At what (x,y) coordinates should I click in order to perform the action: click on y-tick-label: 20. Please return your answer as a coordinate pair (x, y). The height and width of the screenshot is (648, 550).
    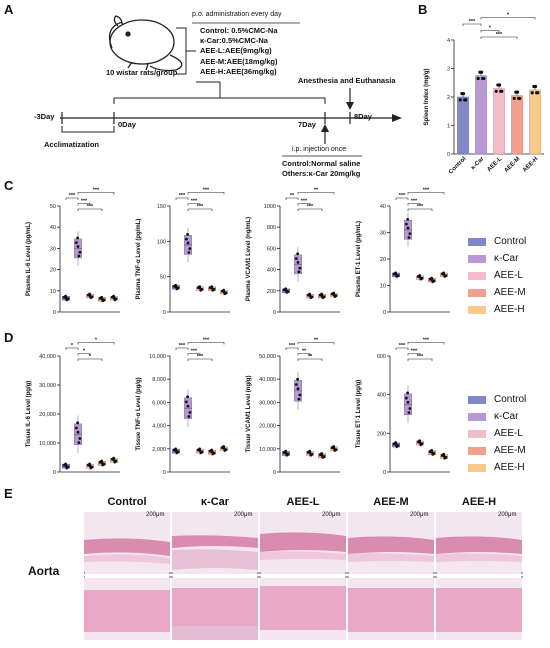
    Looking at the image, I should click on (383, 260).